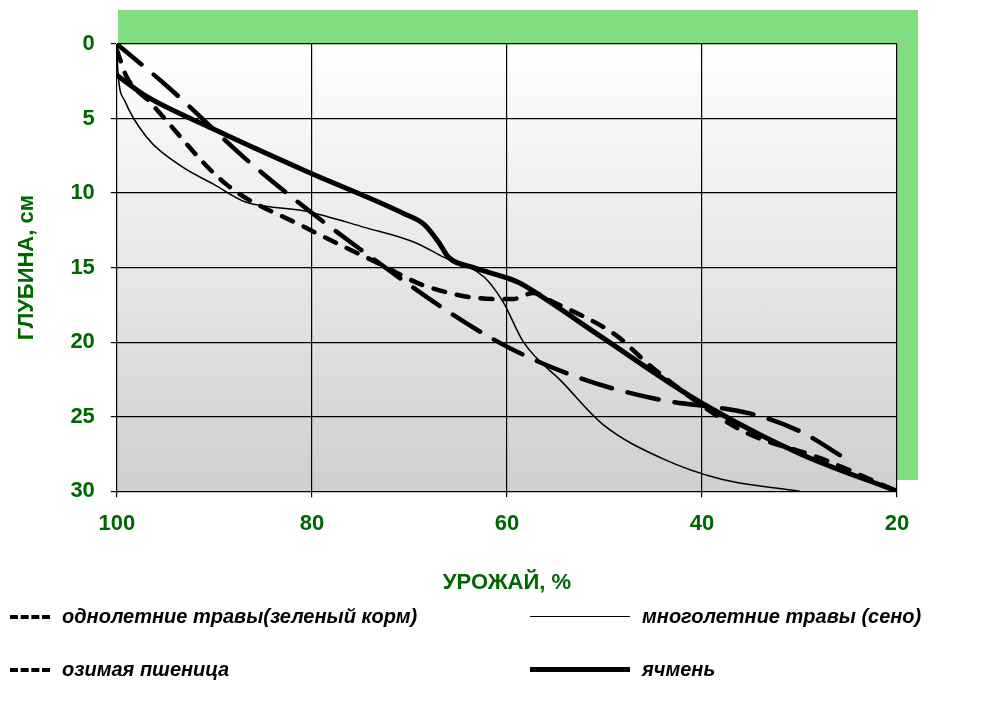 The image size is (1003, 702). What do you see at coordinates (88, 43) in the screenshot?
I see `y-tick-label: 0` at bounding box center [88, 43].